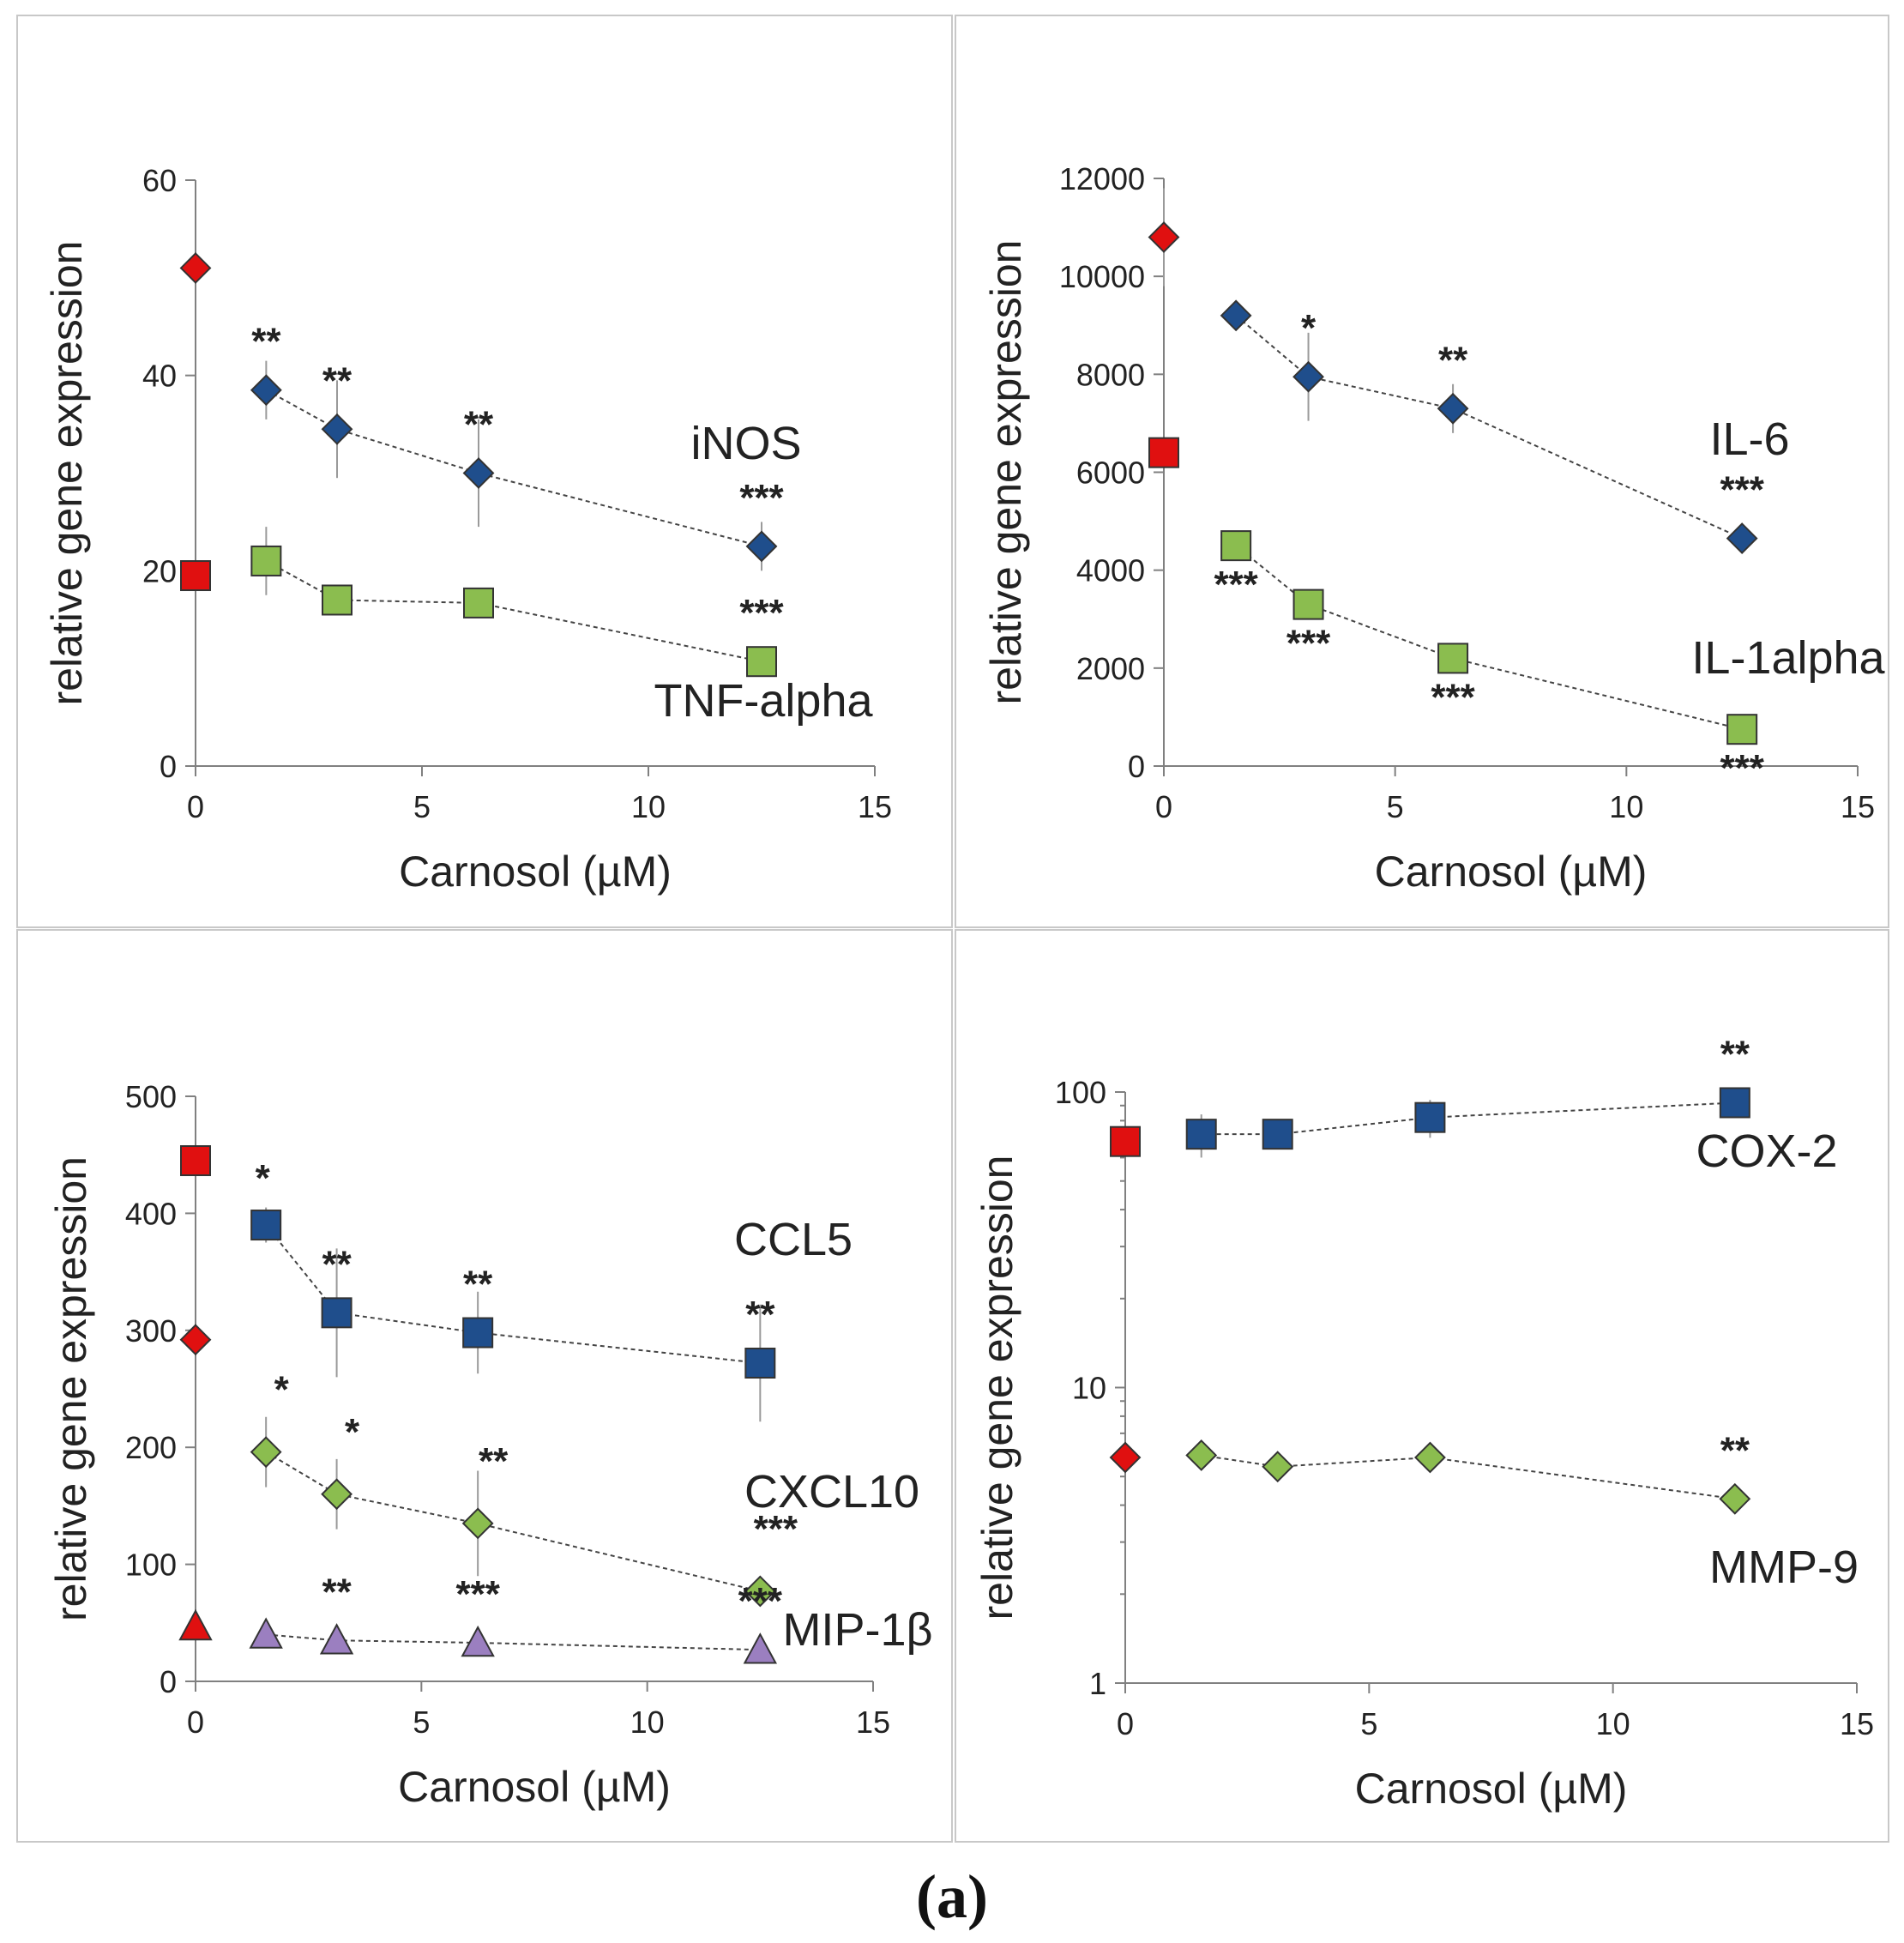 This screenshot has height=1943, width=1904. Describe the element at coordinates (1089, 1388) in the screenshot. I see `y-tick-label: 10` at that location.